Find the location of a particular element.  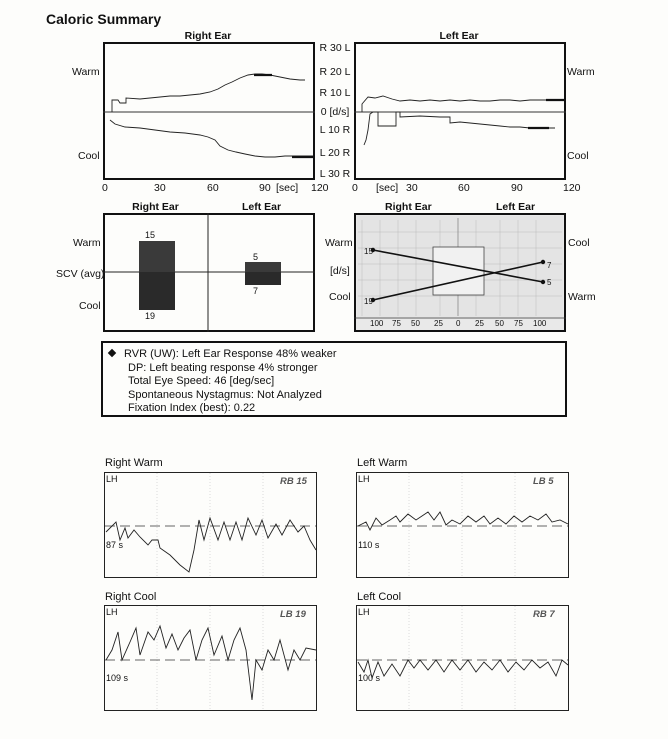

panel-lw-time: 110 s is located at coordinates (369, 545).